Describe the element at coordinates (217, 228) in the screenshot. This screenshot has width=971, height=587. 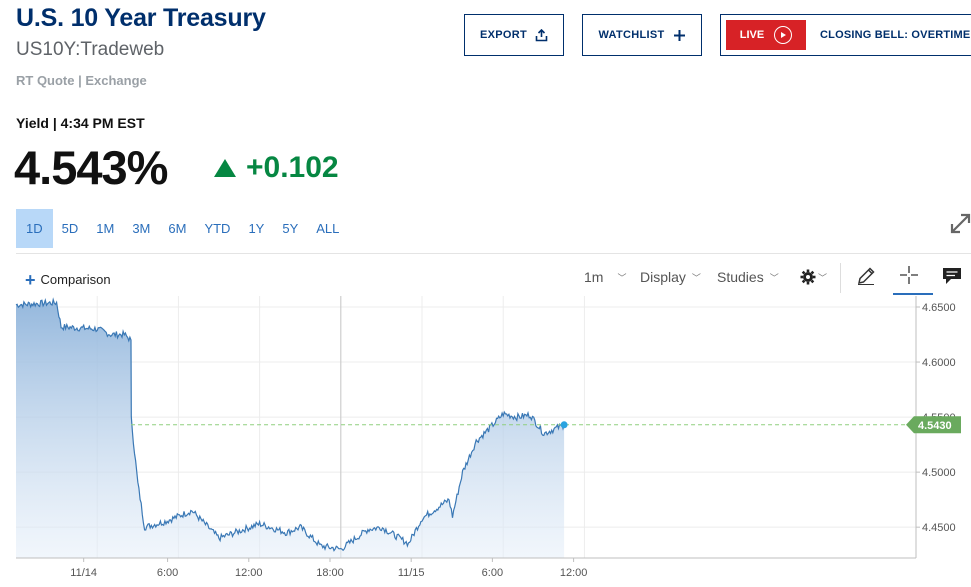
I see `range-tab-ytd: YTD` at that location.